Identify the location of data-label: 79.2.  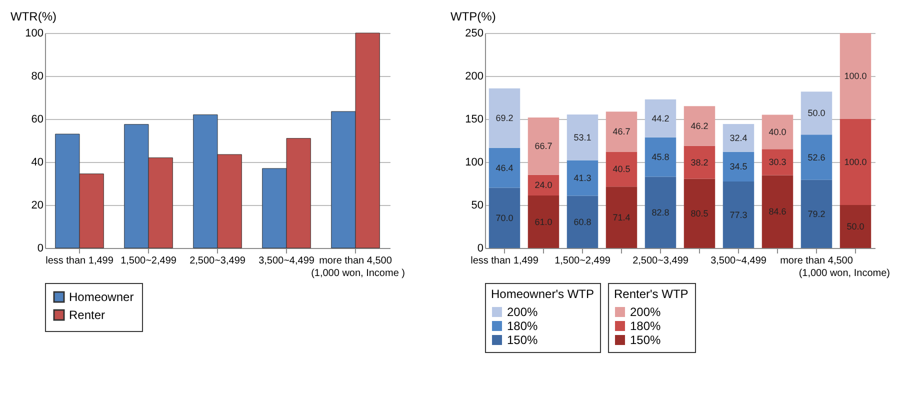
(817, 213).